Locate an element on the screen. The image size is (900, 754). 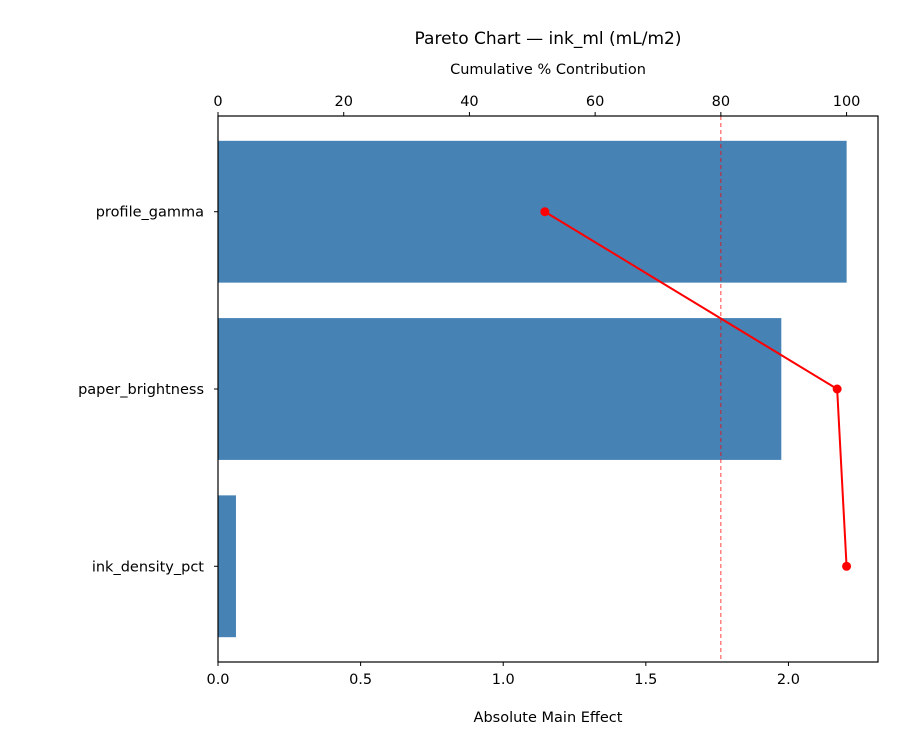
top-axis-label: Cumulative % Contribution is located at coordinates (548, 70).